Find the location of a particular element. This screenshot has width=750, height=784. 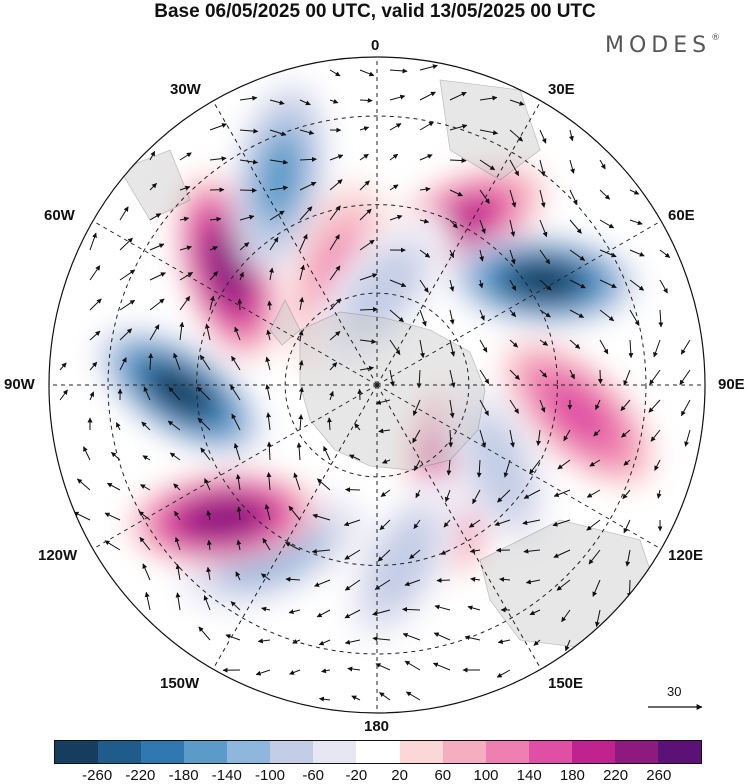

lon-label-30w: 30W is located at coordinates (185, 90).